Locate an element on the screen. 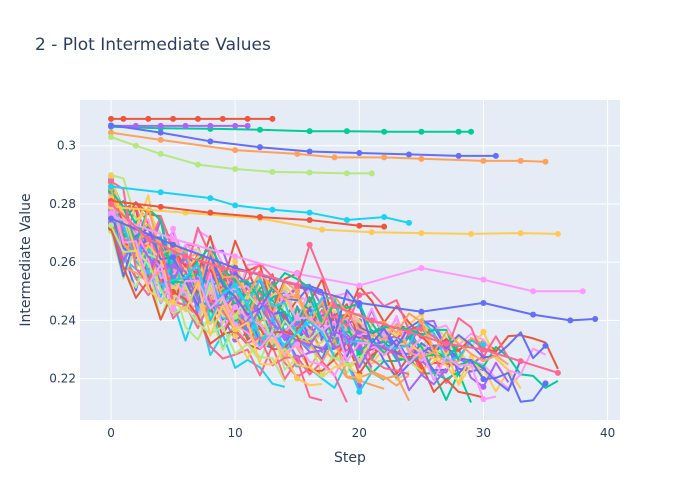  y-axis-ticks: 0.22 0.24 0.26 0.28 0.3 is located at coordinates (62, 262).